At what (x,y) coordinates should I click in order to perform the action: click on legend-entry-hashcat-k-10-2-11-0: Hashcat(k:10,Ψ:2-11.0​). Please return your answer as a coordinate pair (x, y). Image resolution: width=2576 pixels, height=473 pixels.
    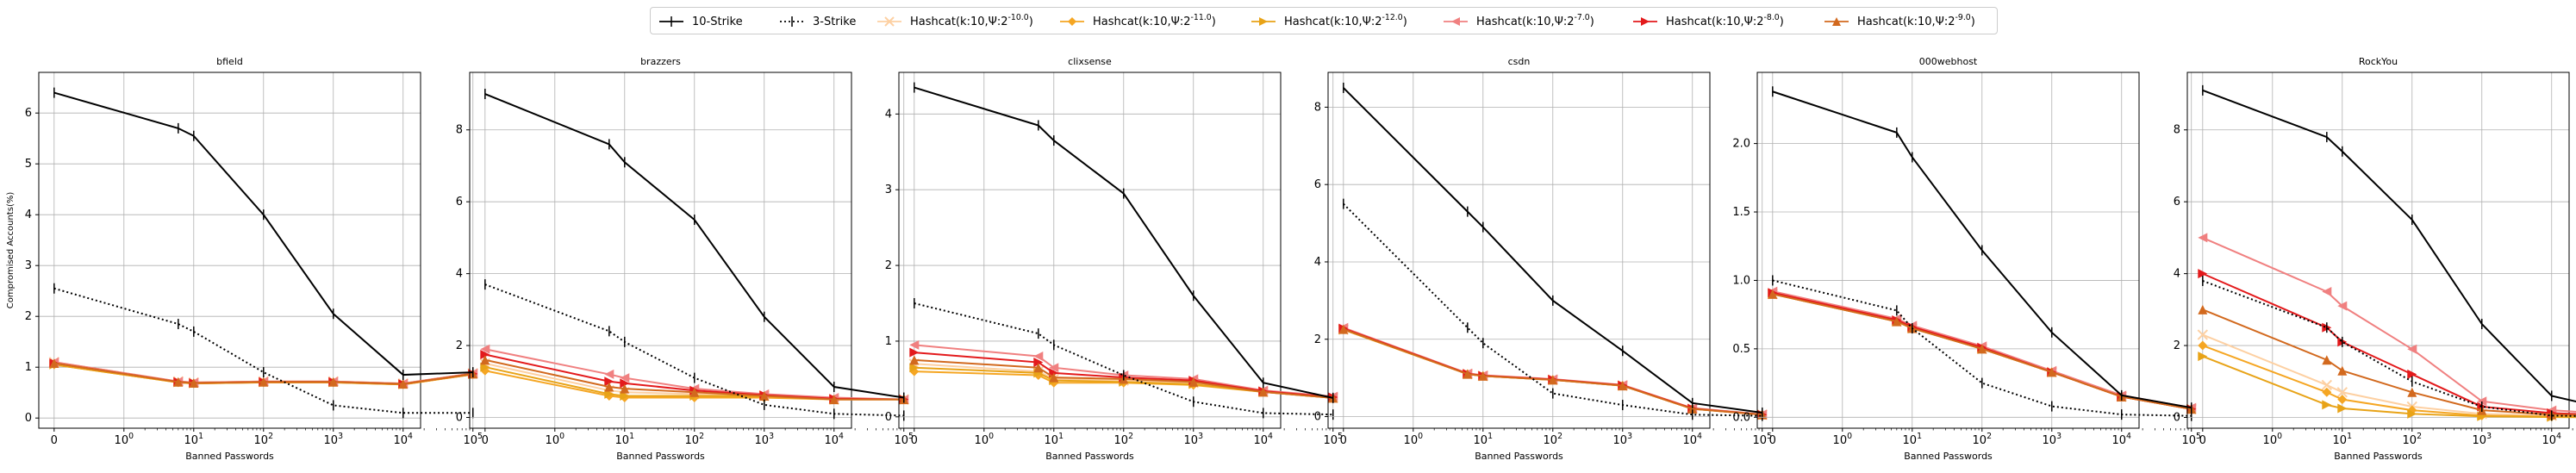
    Looking at the image, I should click on (1138, 21).